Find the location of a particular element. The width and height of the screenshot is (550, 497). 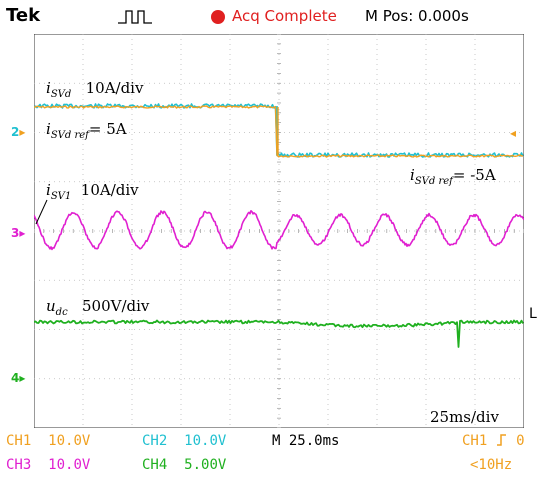

ch1-trace is located at coordinates (279, 131).